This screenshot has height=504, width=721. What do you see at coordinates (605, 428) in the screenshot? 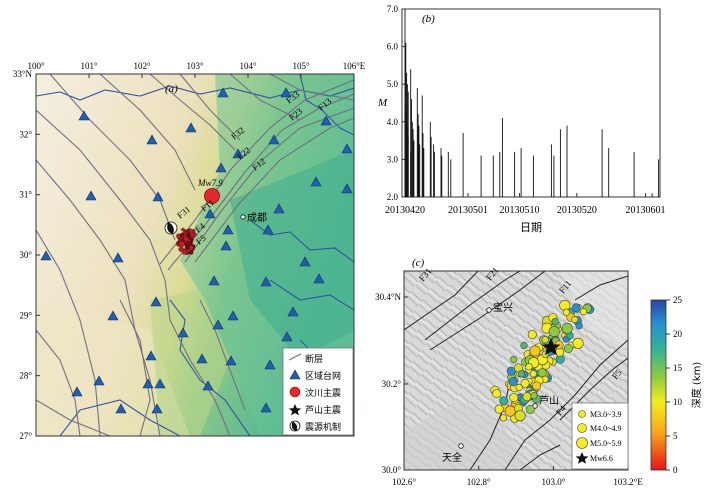
I see `legend-label-m4: M4.0~4.9` at bounding box center [605, 428].